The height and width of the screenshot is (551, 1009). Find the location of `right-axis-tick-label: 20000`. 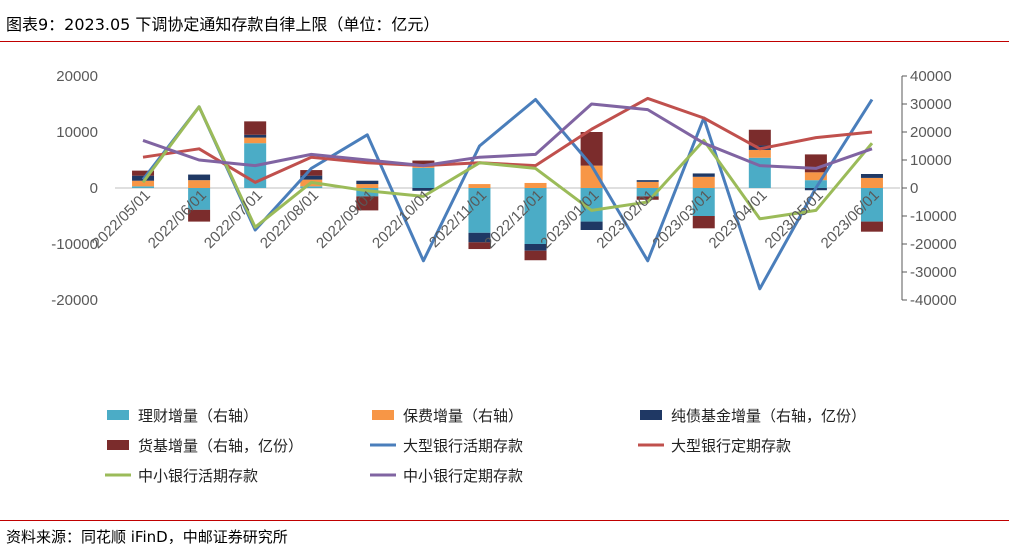

right-axis-tick-label: 20000 is located at coordinates (931, 132).